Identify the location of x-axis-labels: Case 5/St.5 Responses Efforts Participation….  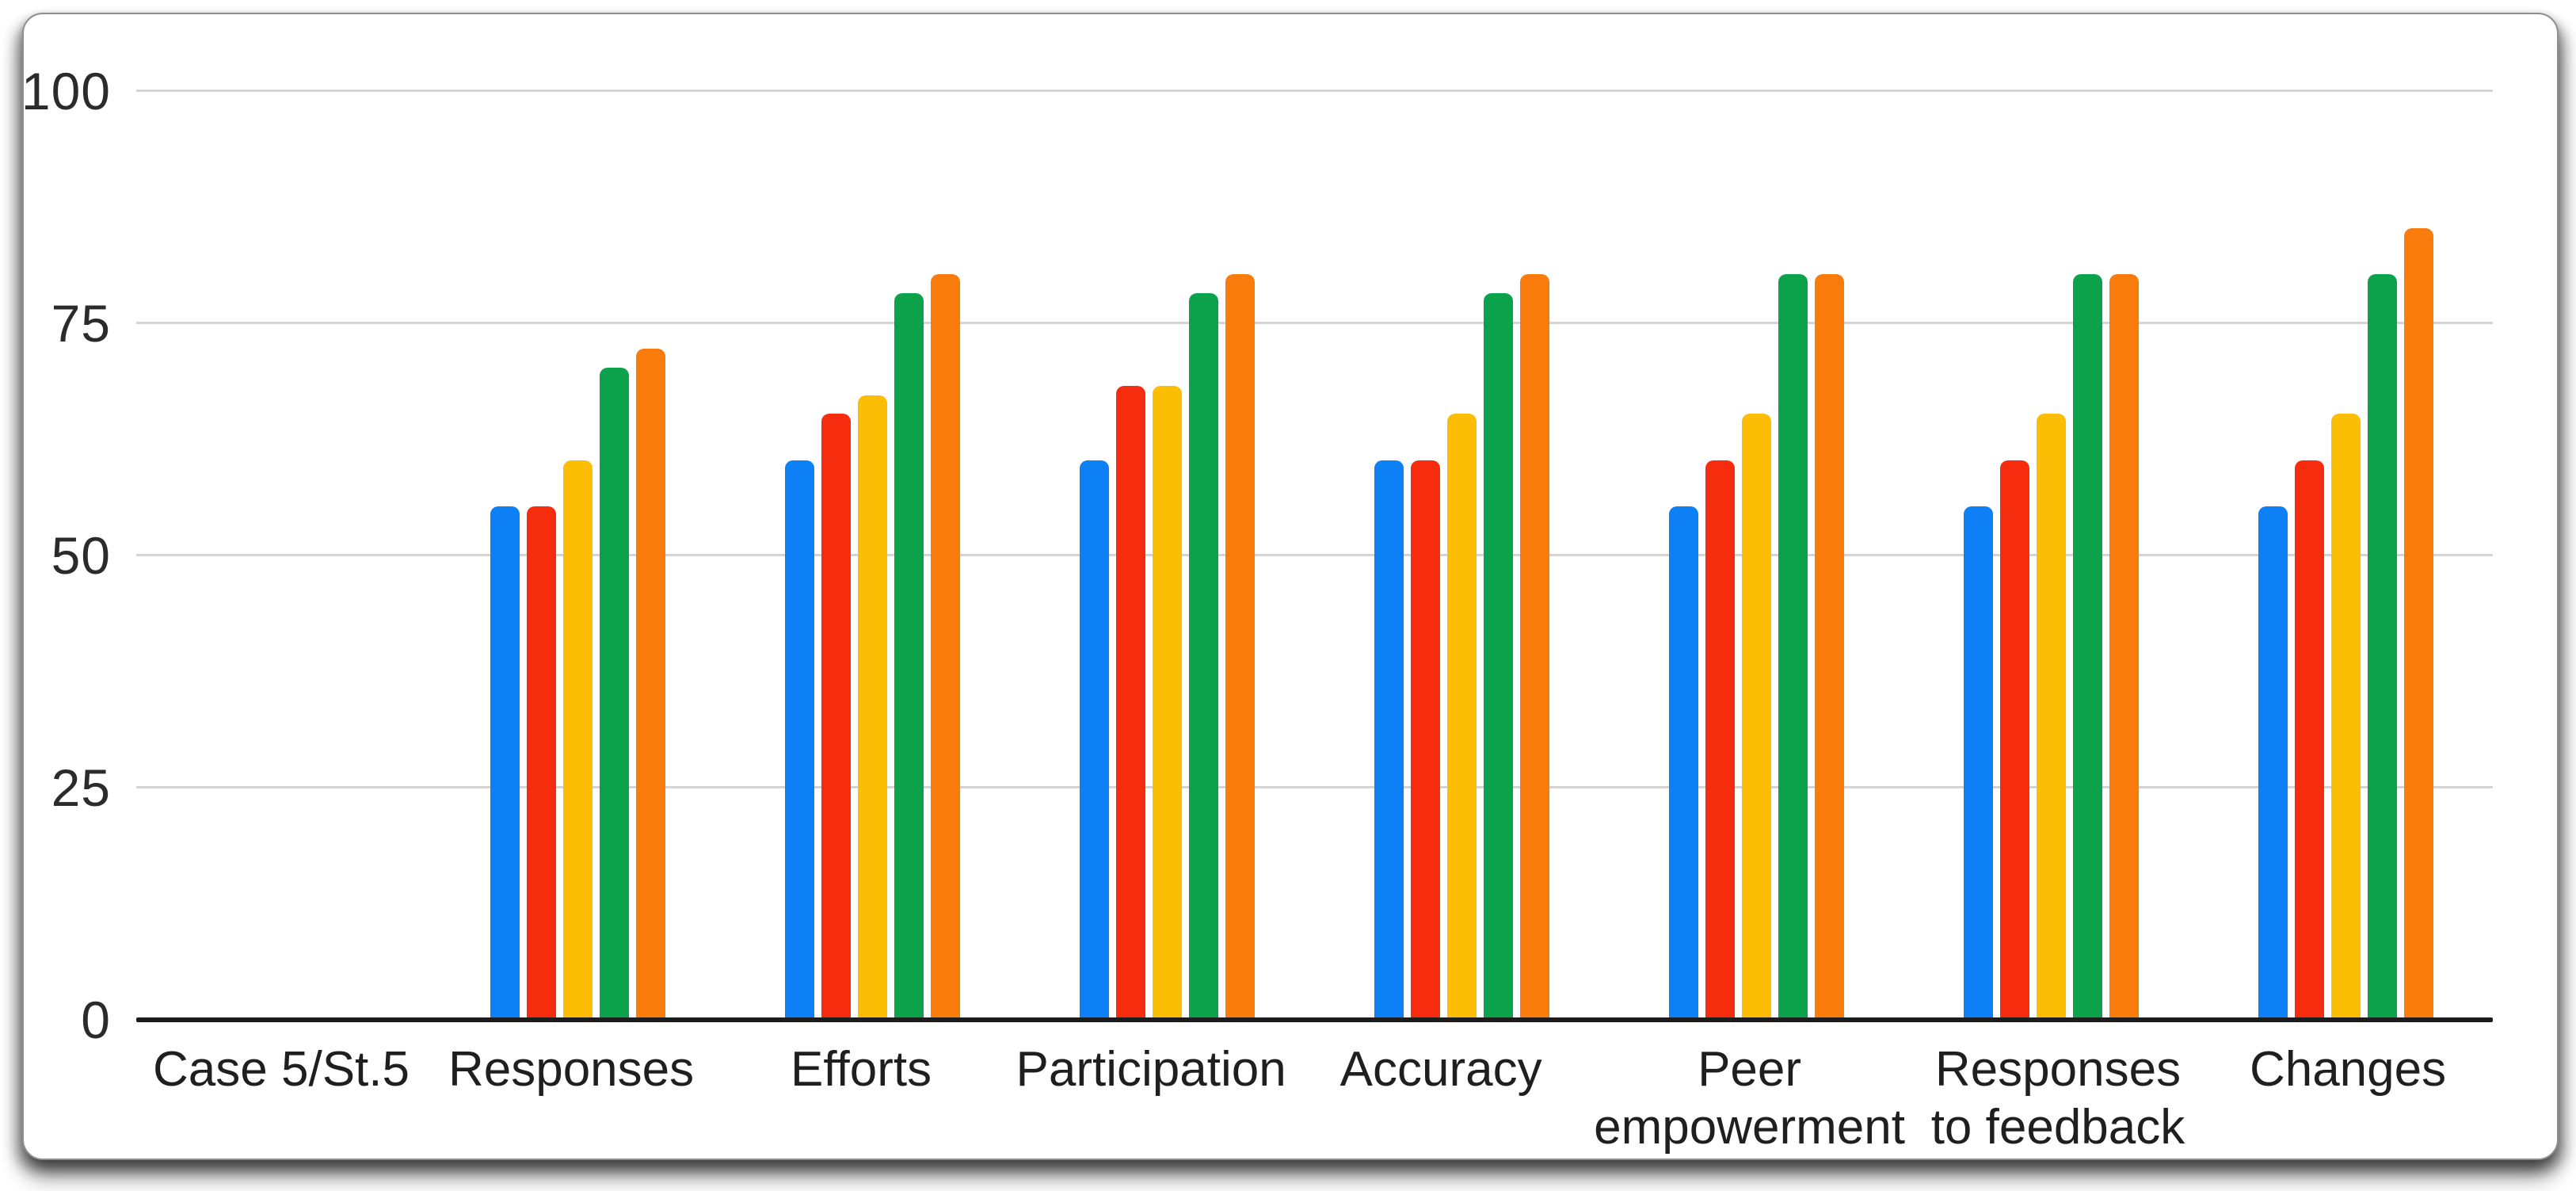
(1315, 1098).